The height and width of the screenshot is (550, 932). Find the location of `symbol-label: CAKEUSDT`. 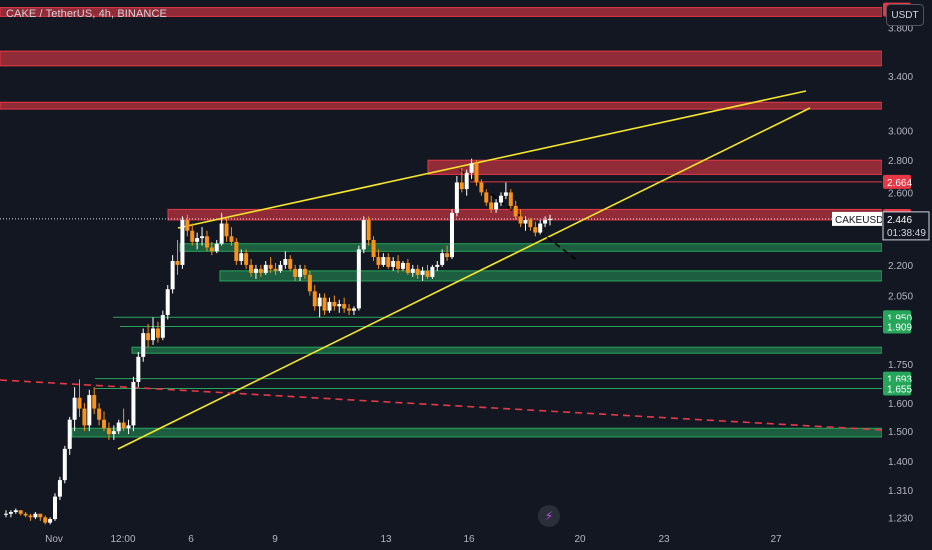

symbol-label: CAKEUSDT is located at coordinates (862, 220).